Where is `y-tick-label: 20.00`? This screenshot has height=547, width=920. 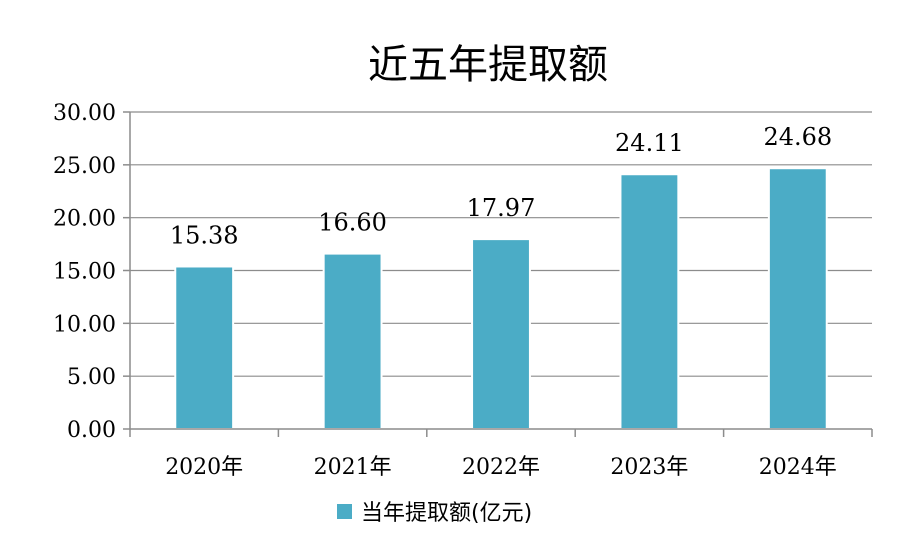
y-tick-label: 20.00 is located at coordinates (84, 219).